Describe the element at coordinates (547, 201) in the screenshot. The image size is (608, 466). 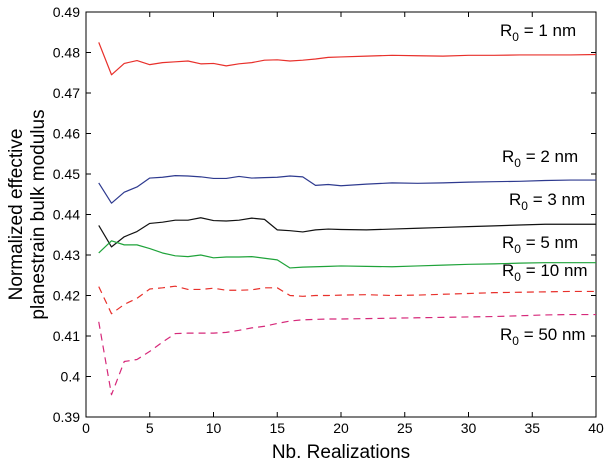
I see `series-label-3: R0 = 3 nm` at that location.